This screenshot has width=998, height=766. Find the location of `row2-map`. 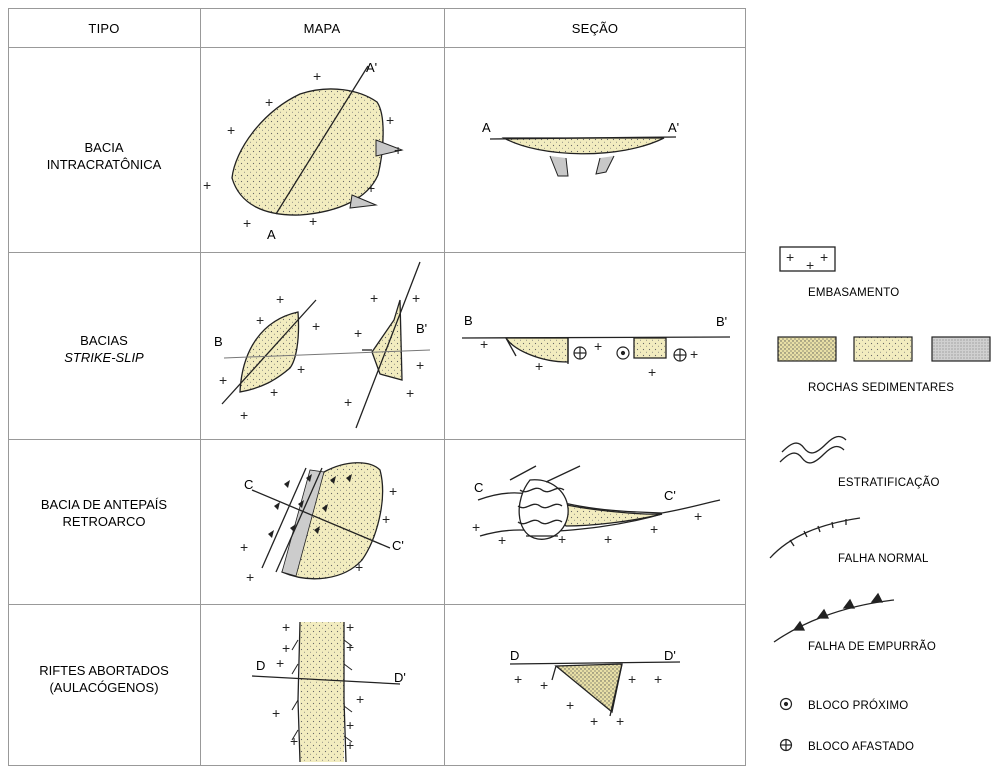

row2-map is located at coordinates (326, 345).